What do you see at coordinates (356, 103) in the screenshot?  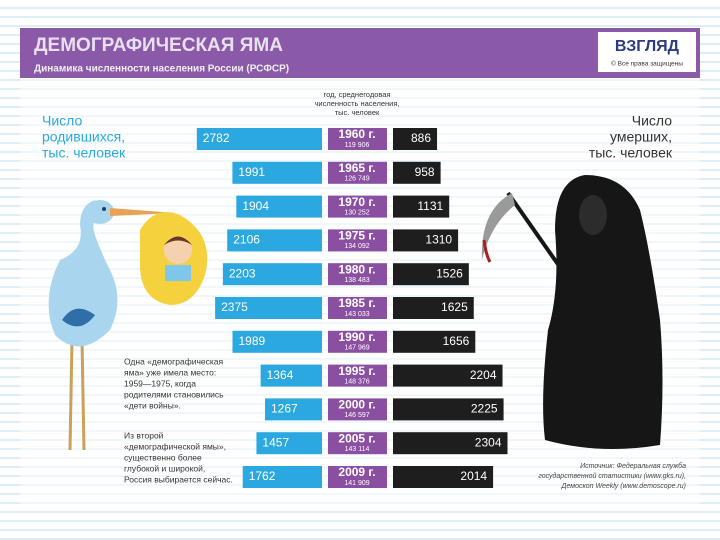 I see `center-label: численность населения,` at bounding box center [356, 103].